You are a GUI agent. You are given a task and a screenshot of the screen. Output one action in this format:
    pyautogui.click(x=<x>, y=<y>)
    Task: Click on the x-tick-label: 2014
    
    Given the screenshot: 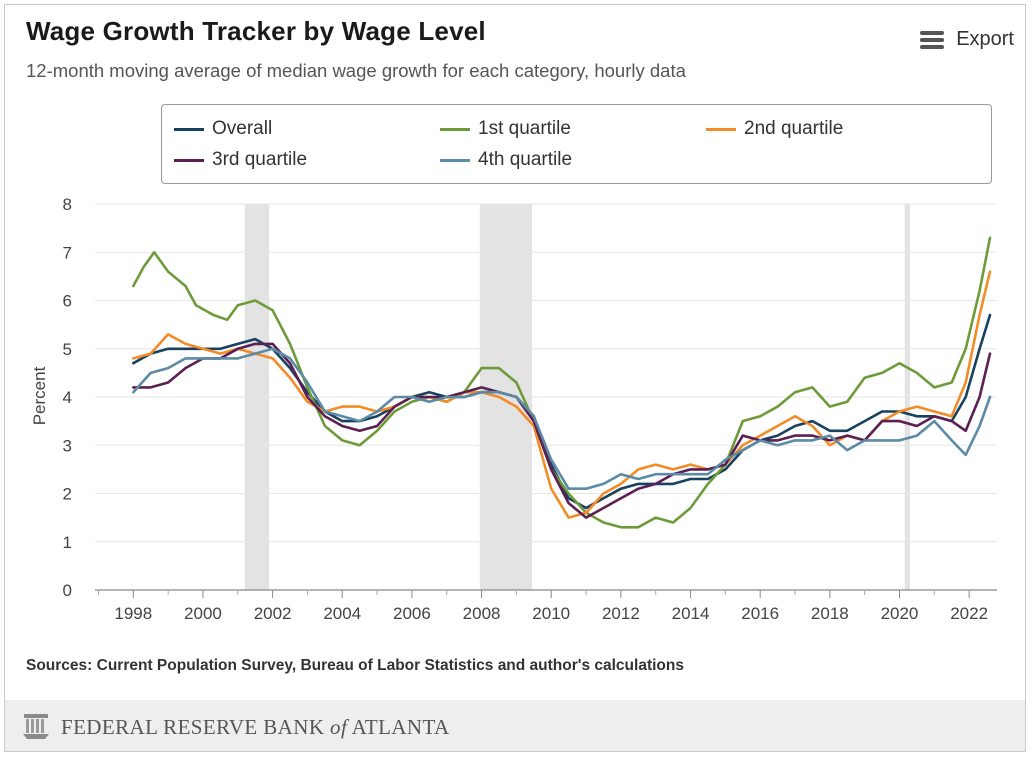 What is the action you would take?
    pyautogui.click(x=691, y=613)
    